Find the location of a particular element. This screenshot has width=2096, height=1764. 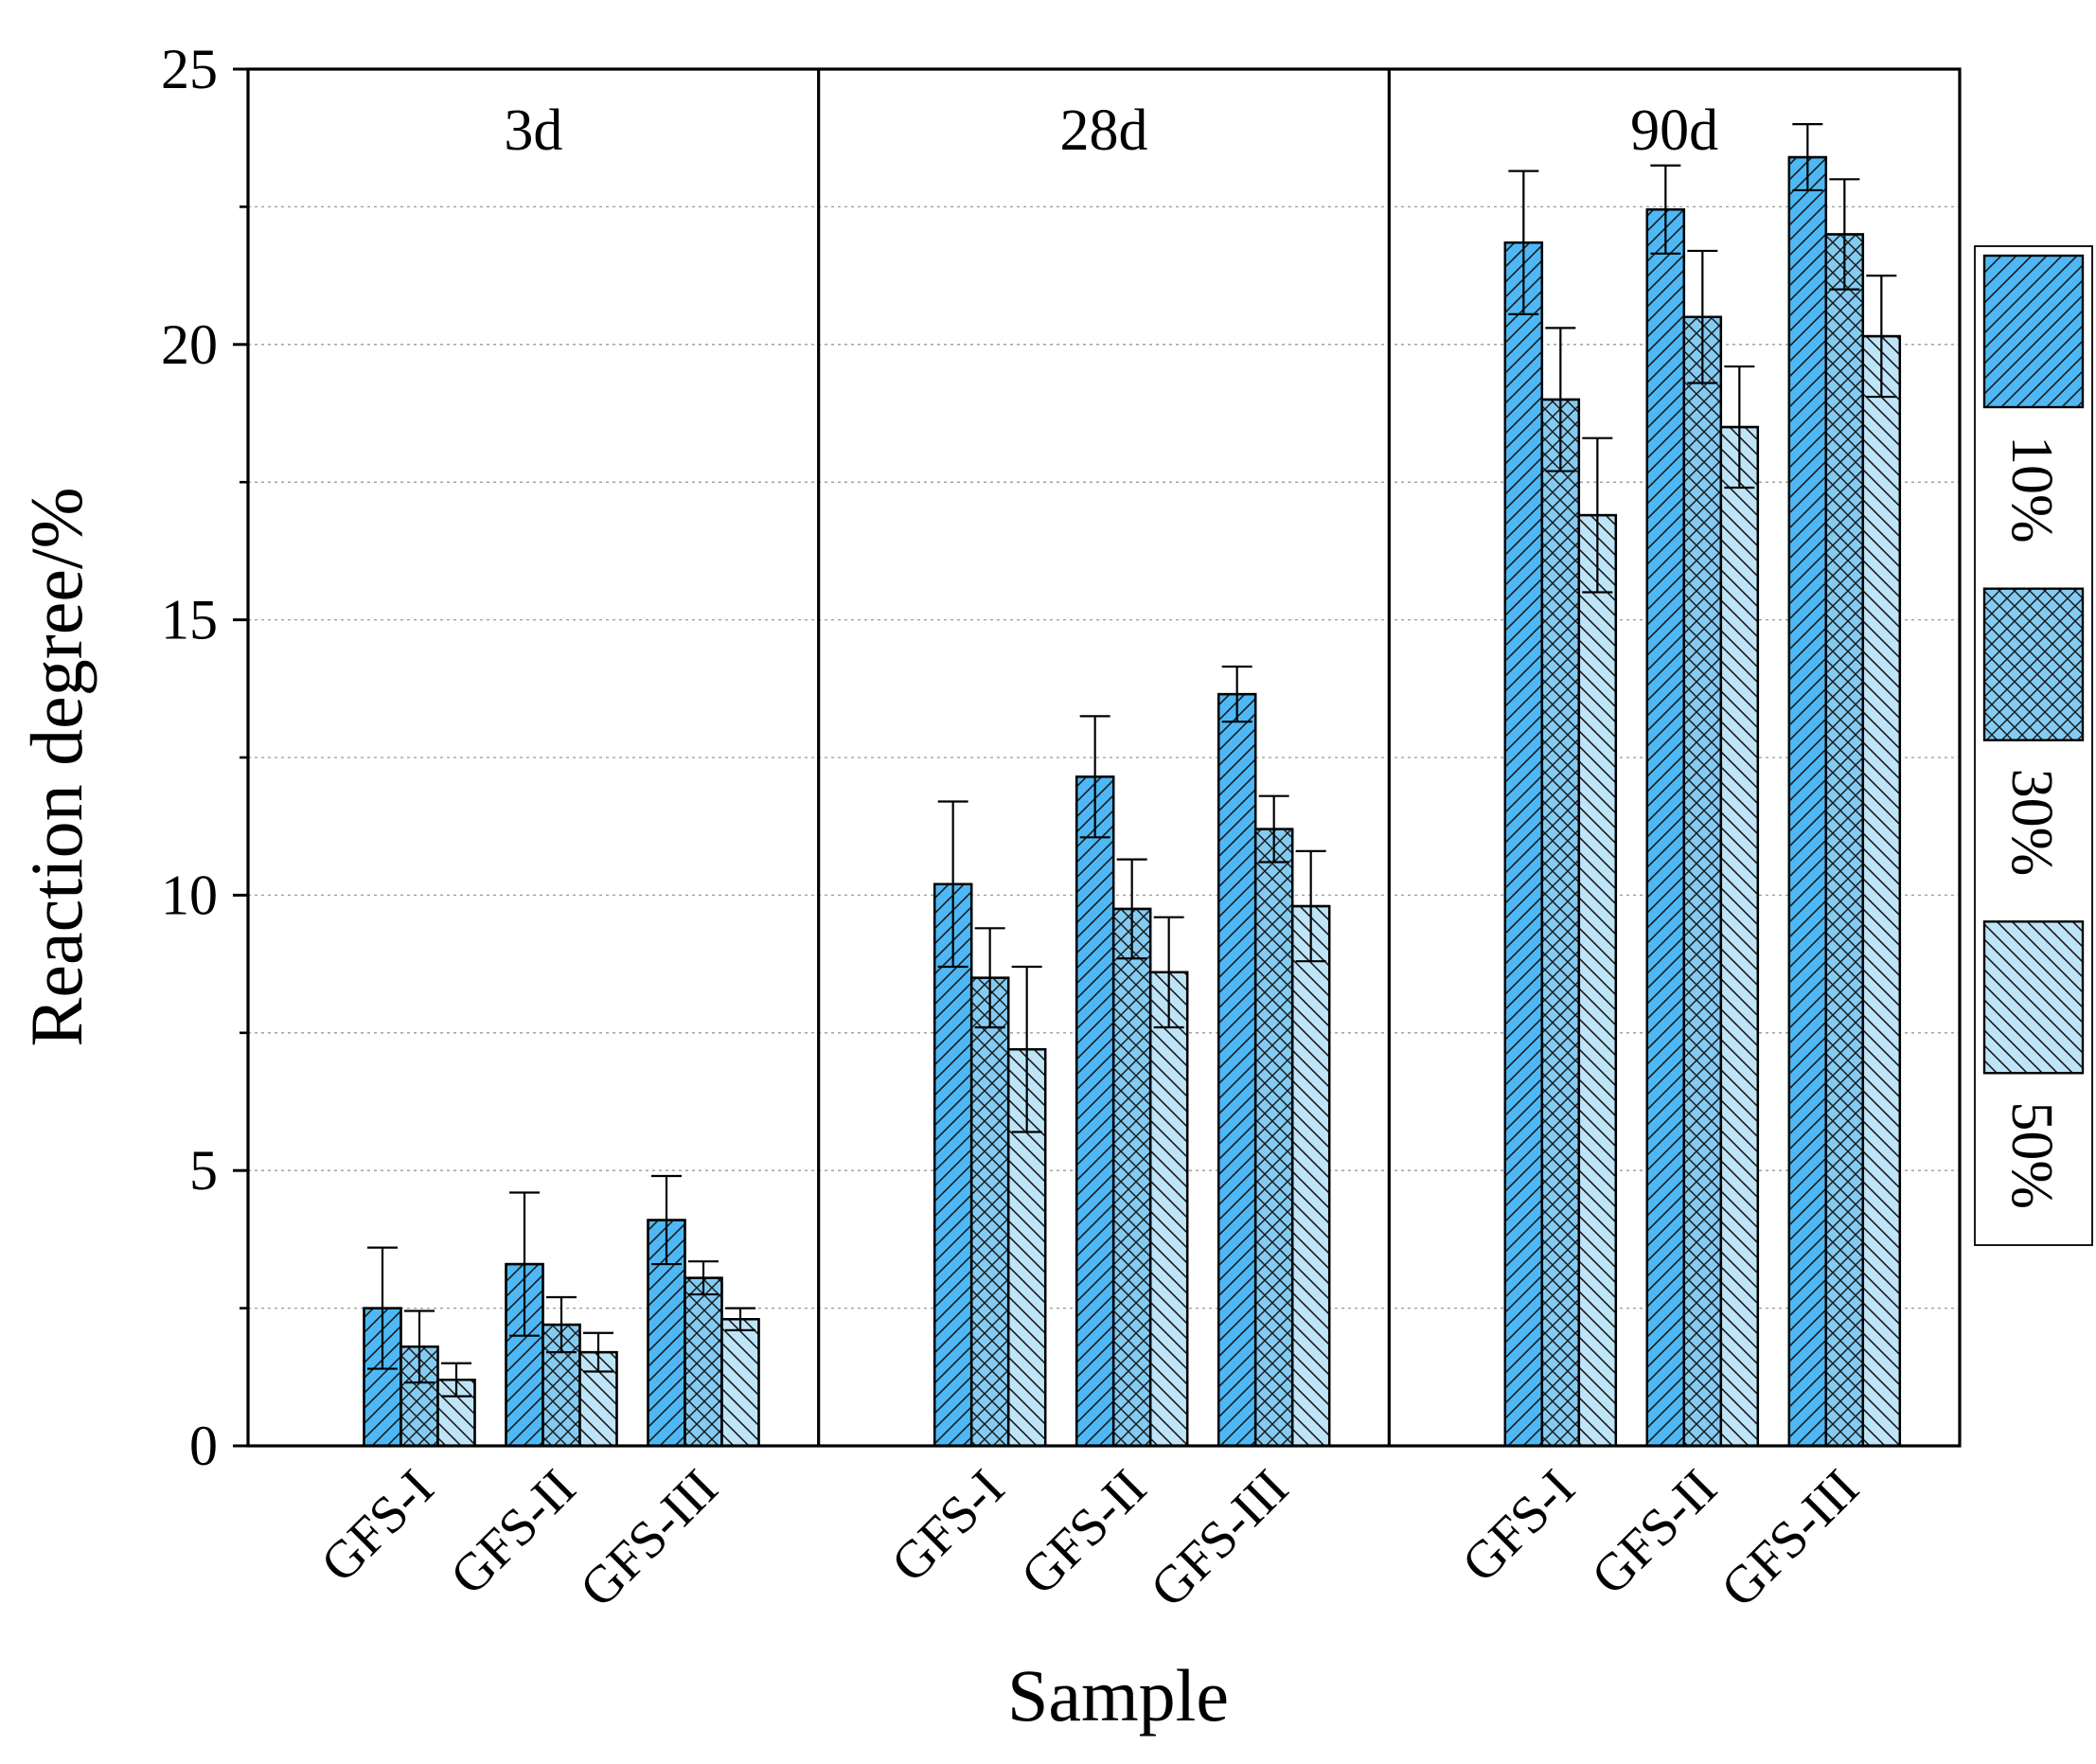

panel-label-90d: 90d is located at coordinates (1674, 130).